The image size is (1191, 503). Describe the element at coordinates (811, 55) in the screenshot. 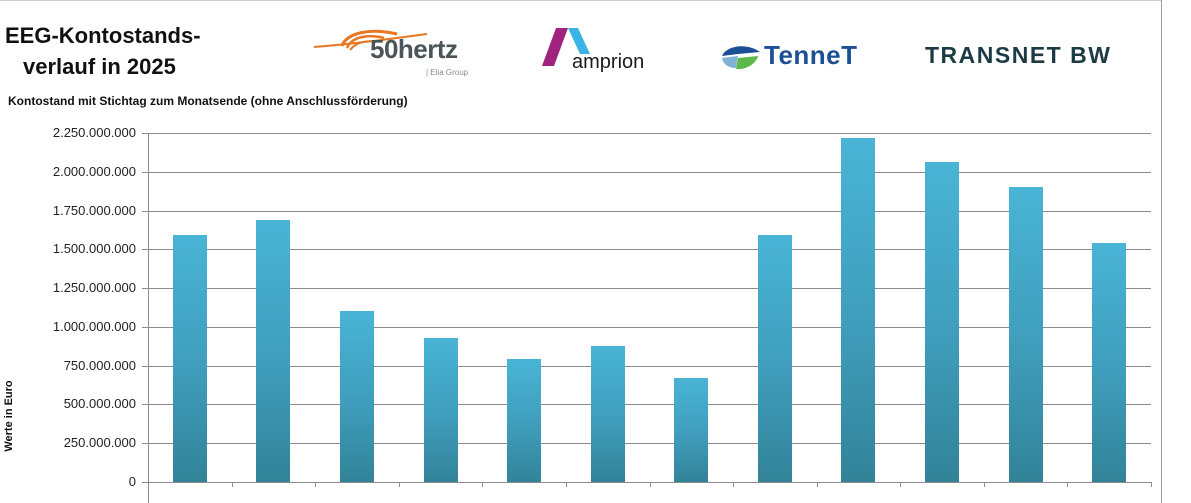

I see `tennet-wordmark: TenneT` at that location.